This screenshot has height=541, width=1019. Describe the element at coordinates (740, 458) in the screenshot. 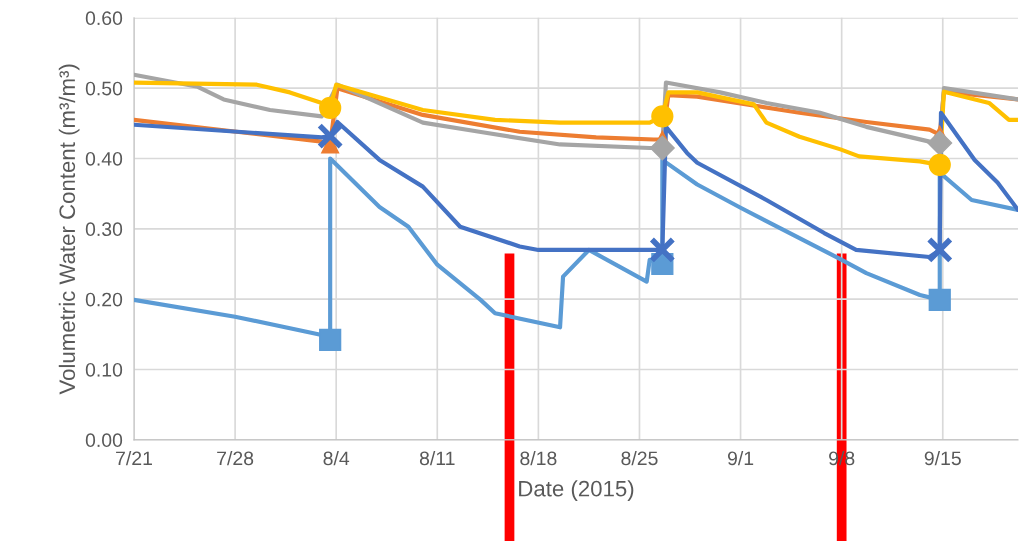

I see `x-tick-label: 9/1` at that location.